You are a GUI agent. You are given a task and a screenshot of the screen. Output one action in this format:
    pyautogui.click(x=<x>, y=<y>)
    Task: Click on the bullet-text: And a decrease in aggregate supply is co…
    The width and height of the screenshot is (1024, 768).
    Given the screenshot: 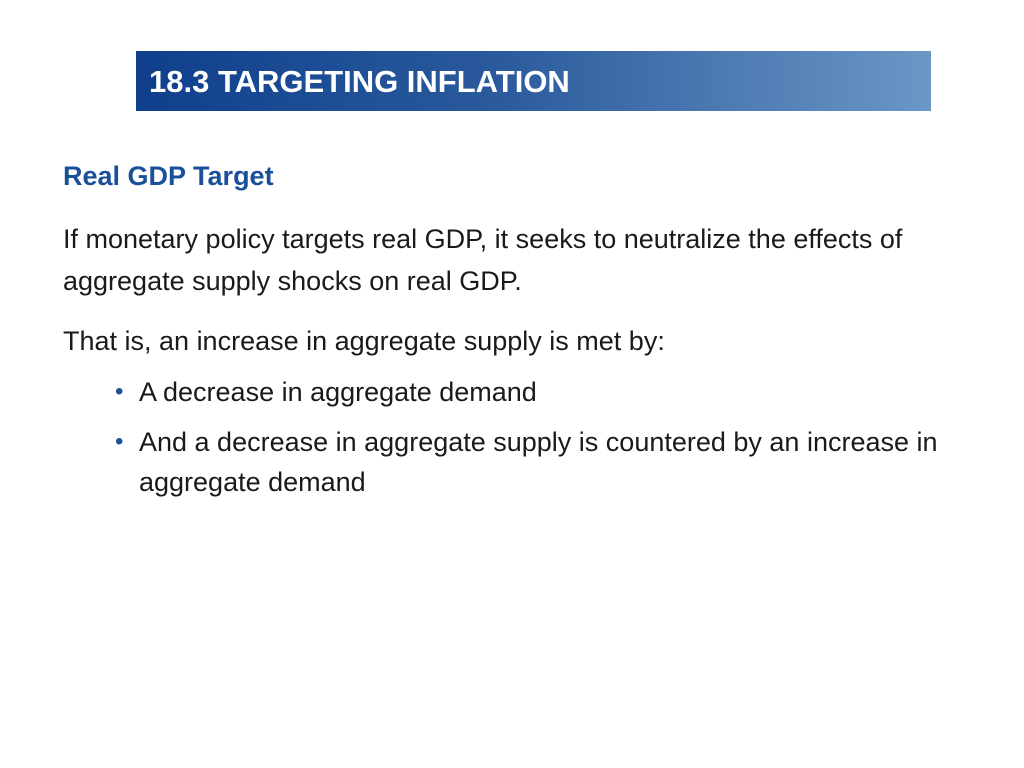 What is the action you would take?
    pyautogui.click(x=538, y=462)
    